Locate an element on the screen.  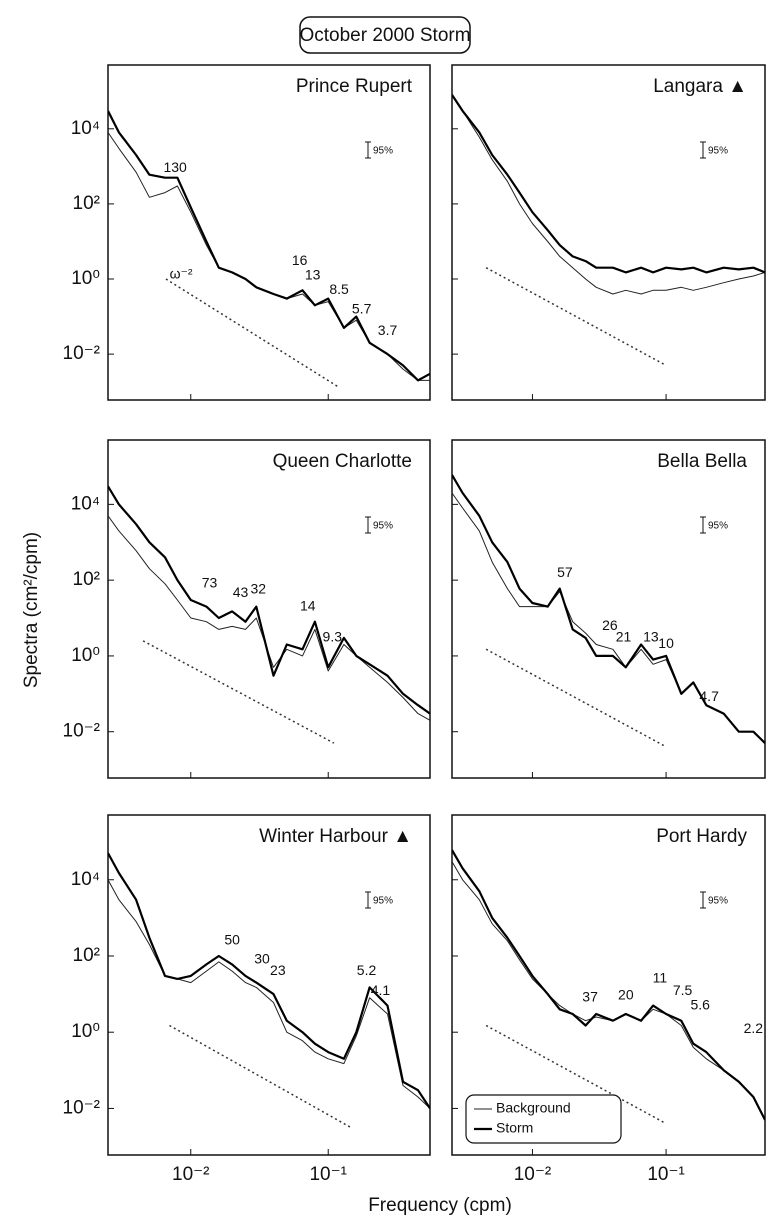
period-label: 4.1 is located at coordinates (381, 990).